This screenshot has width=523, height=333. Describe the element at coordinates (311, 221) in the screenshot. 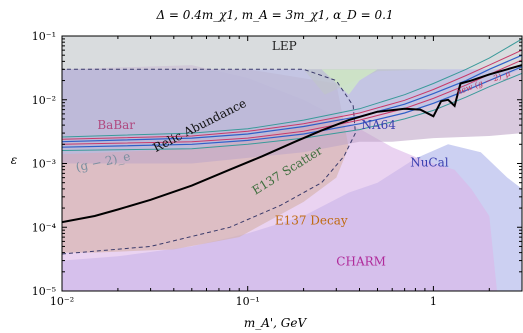

I see `e137-decay-label: E137 Decay` at that location.